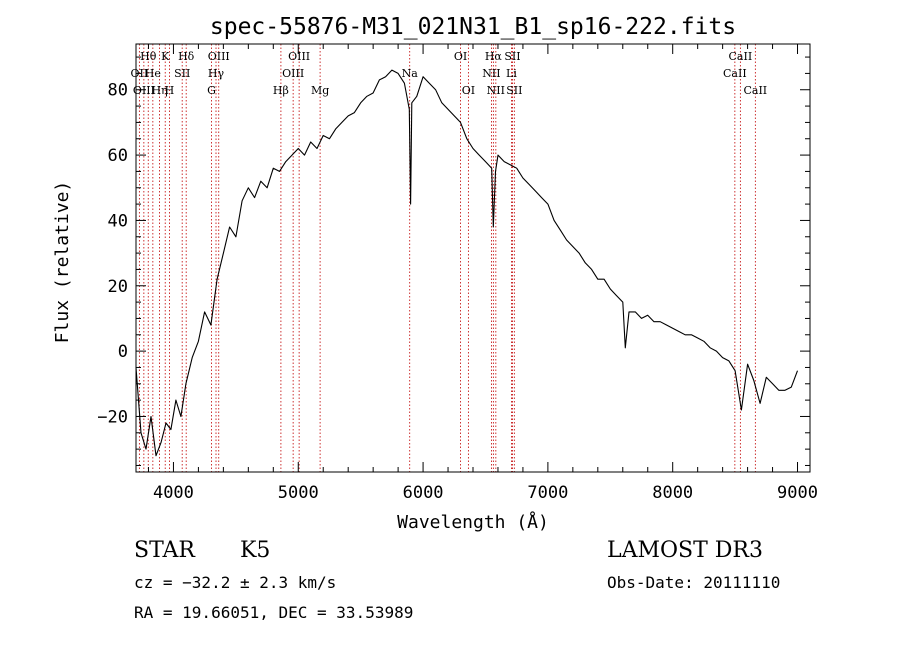 The height and width of the screenshot is (649, 900). Describe the element at coordinates (186, 56) in the screenshot. I see `line-label-8: Hδ` at that location.